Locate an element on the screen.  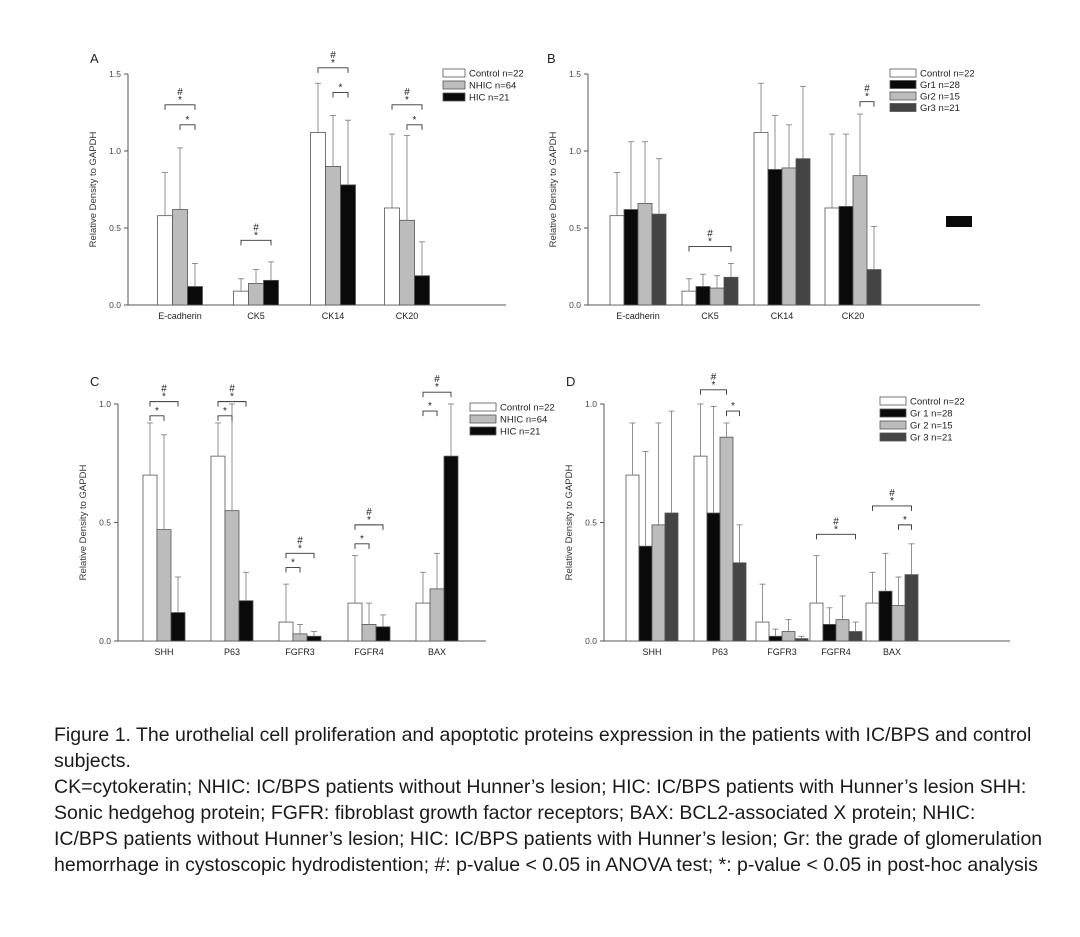
legend-label: Gr 1 n=28 is located at coordinates (931, 414).